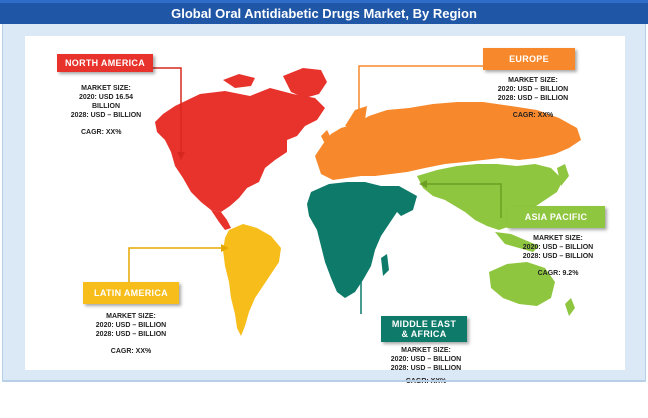  What do you see at coordinates (106, 88) in the screenshot?
I see `north-america-market-size-label: MARKET SIZE:` at bounding box center [106, 88].